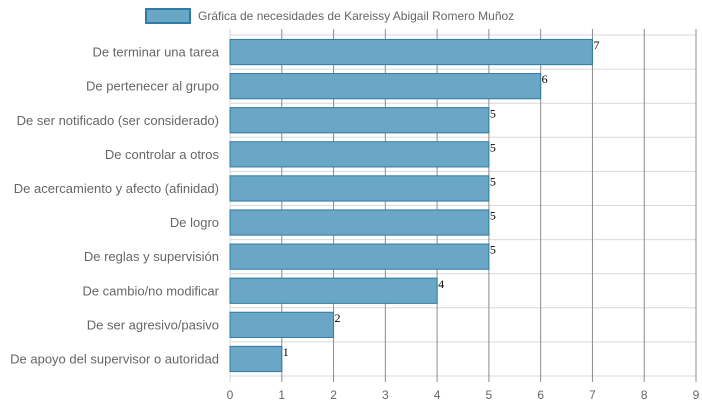  Describe the element at coordinates (118, 120) in the screenshot. I see `category-label: De ser notificado (ser considerado)` at that location.